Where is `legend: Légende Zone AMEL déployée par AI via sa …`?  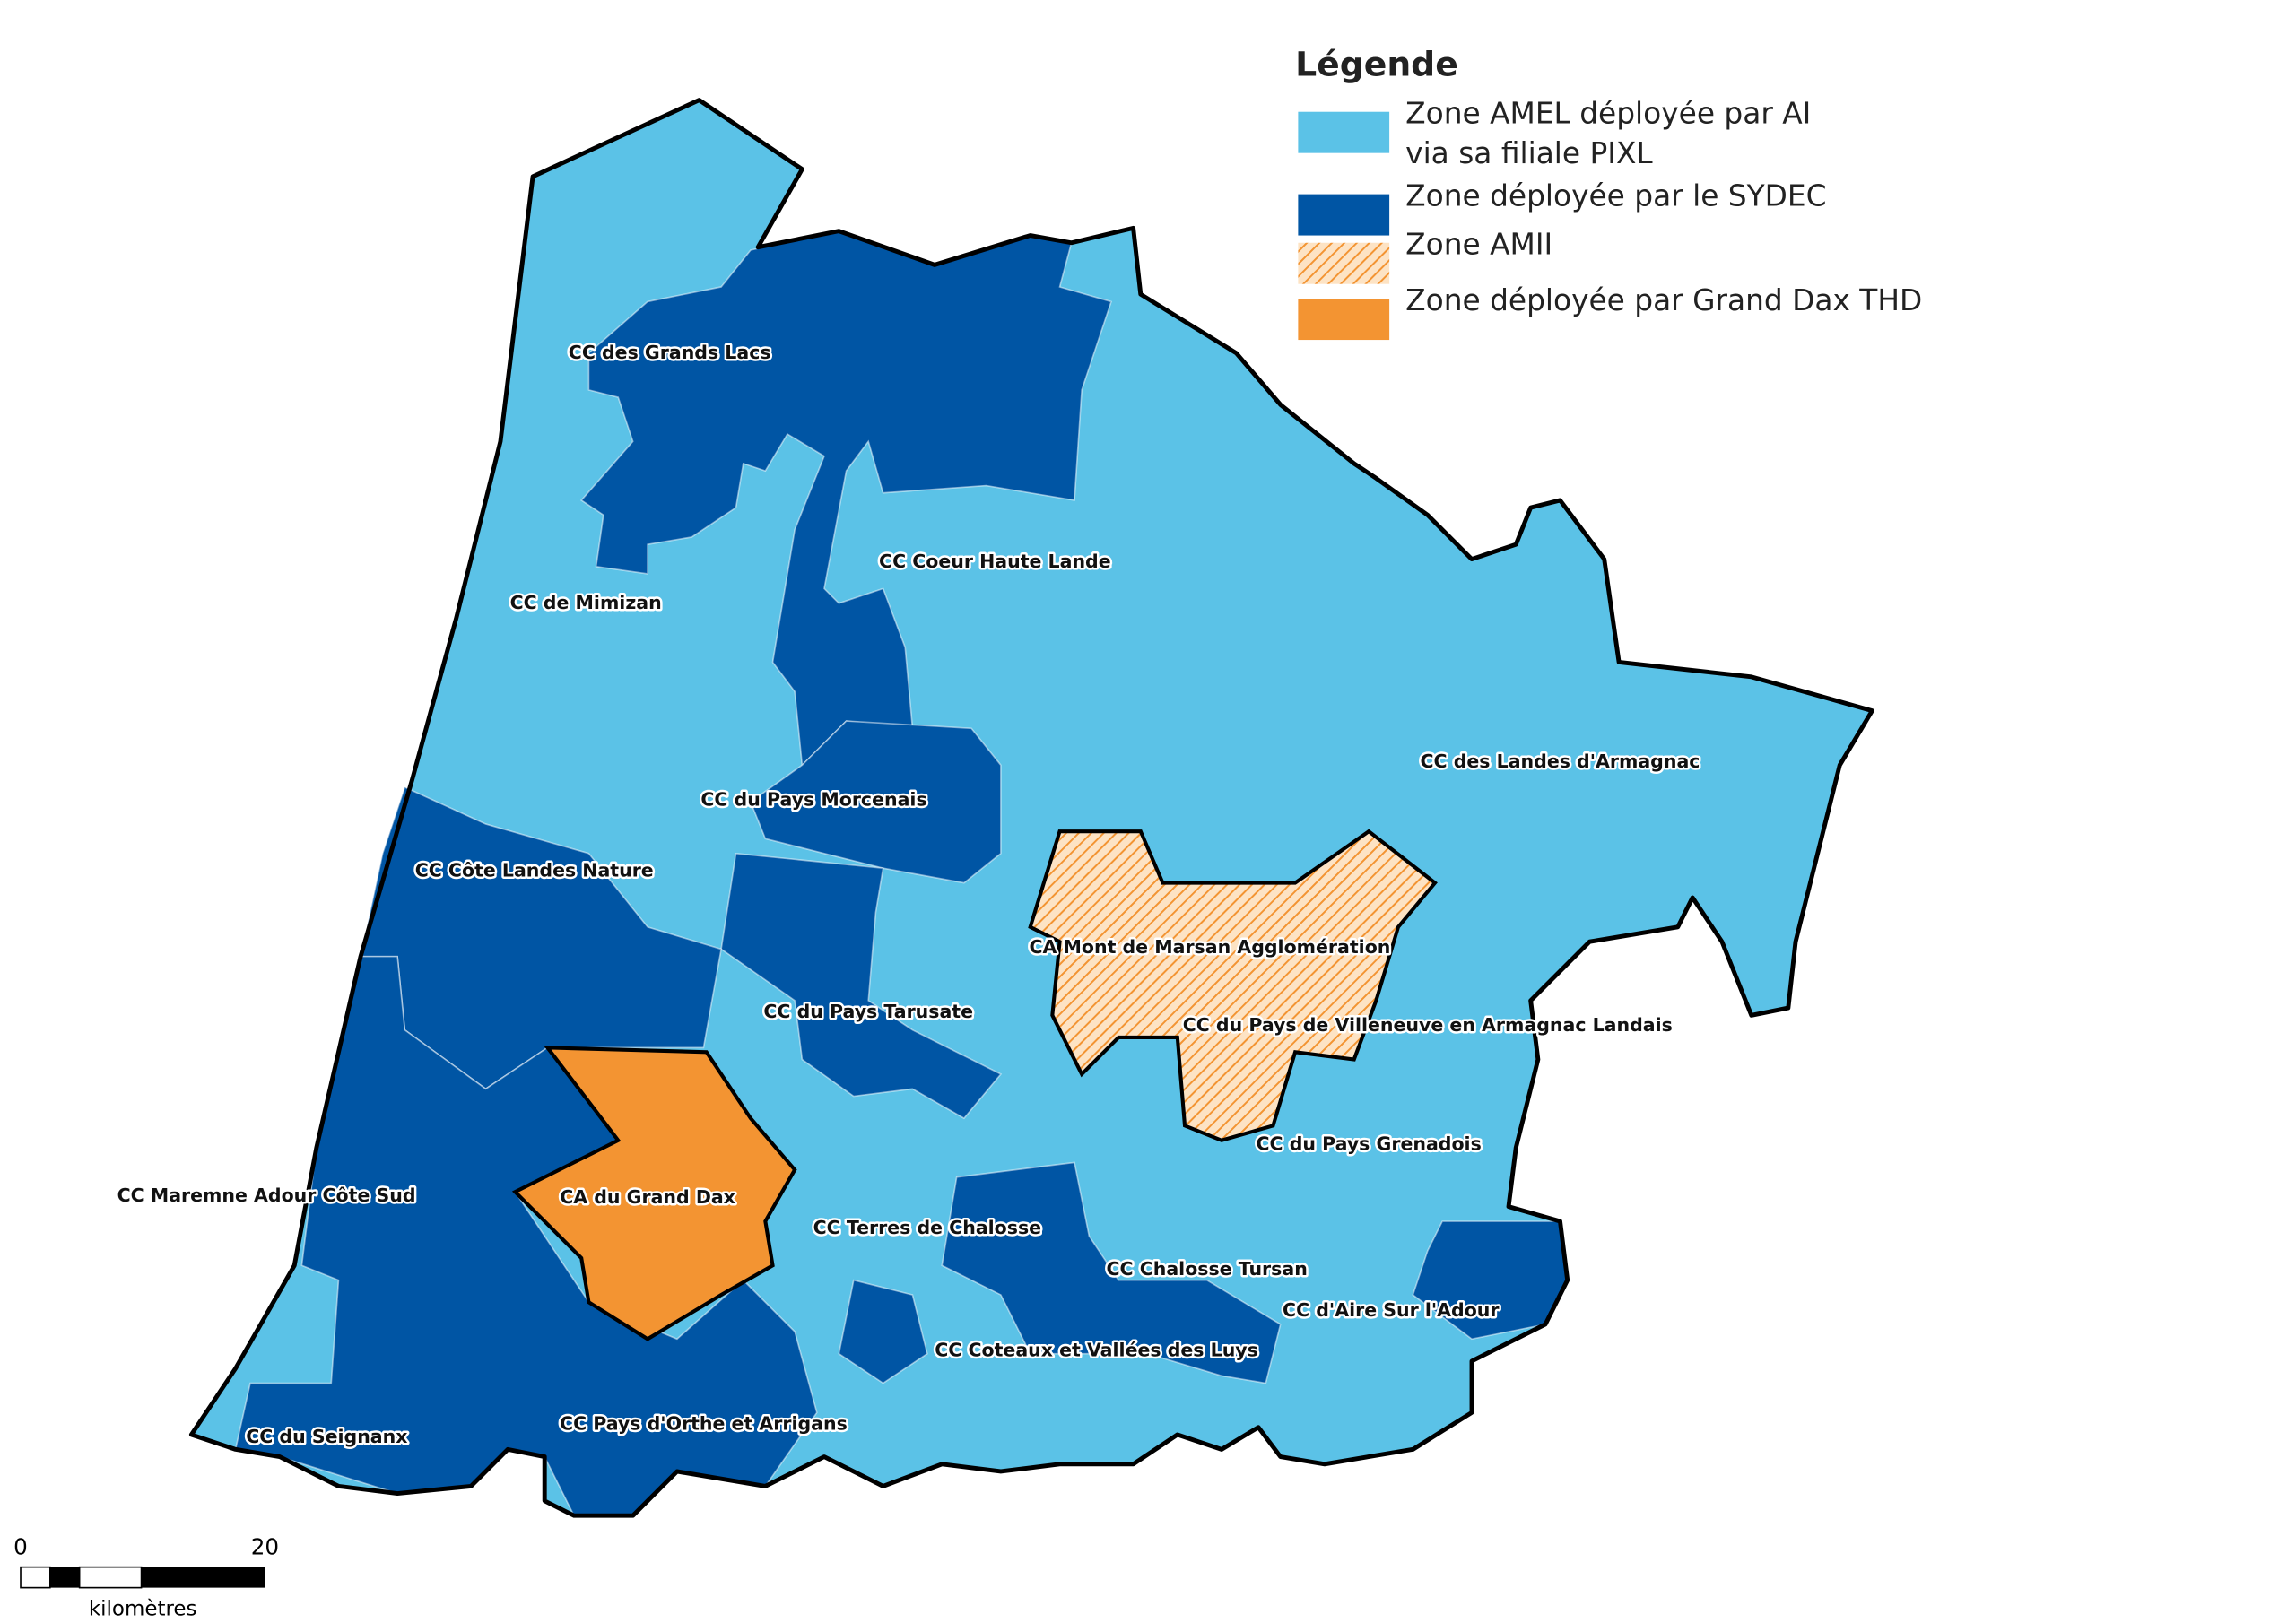 legend: Légende Zone AMEL déployée par AI via sa … is located at coordinates (1608, 192).